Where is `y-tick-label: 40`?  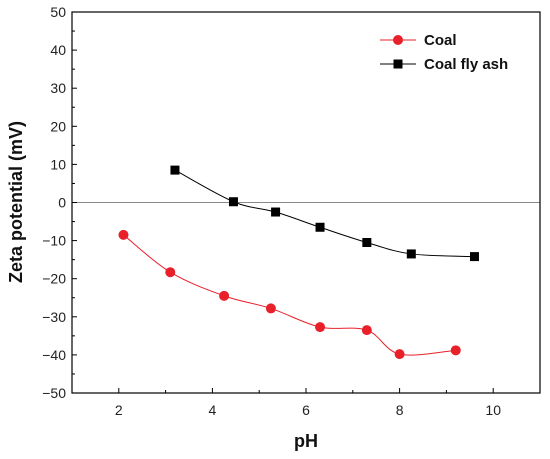 y-tick-label: 40 is located at coordinates (58, 50).